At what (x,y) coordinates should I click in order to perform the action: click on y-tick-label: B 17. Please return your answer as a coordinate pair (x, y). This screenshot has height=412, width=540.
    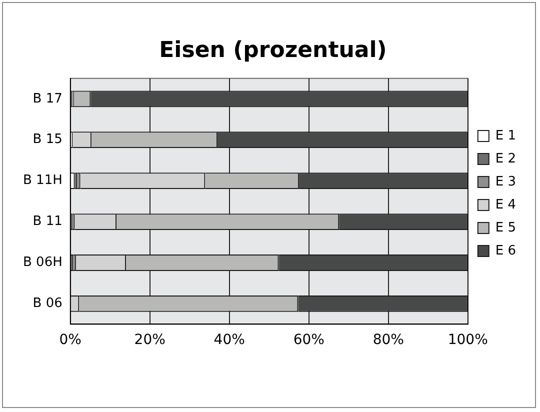
    Looking at the image, I should click on (47, 98).